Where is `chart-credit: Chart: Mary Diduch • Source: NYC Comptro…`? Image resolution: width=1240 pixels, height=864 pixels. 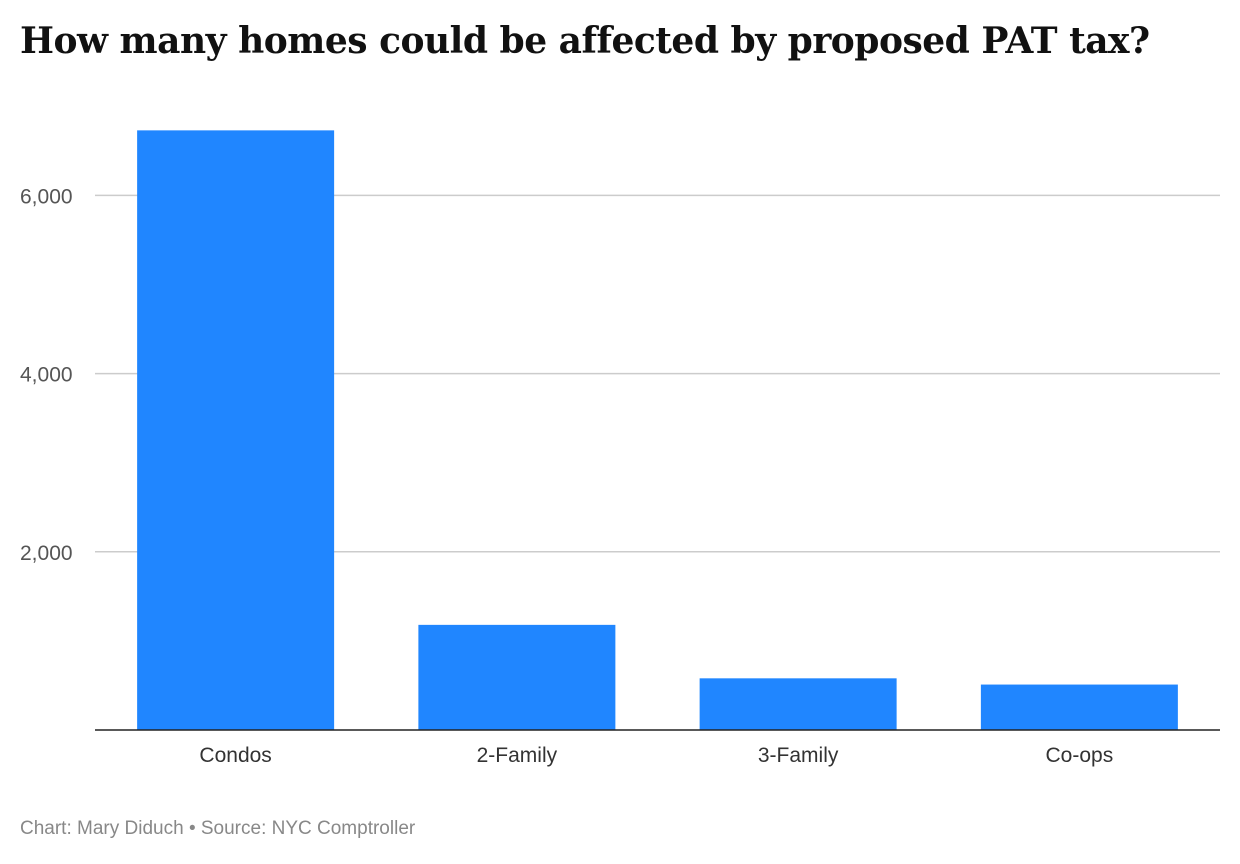
chart-credit: Chart: Mary Diduch • Source: NYC Comptro… is located at coordinates (218, 828).